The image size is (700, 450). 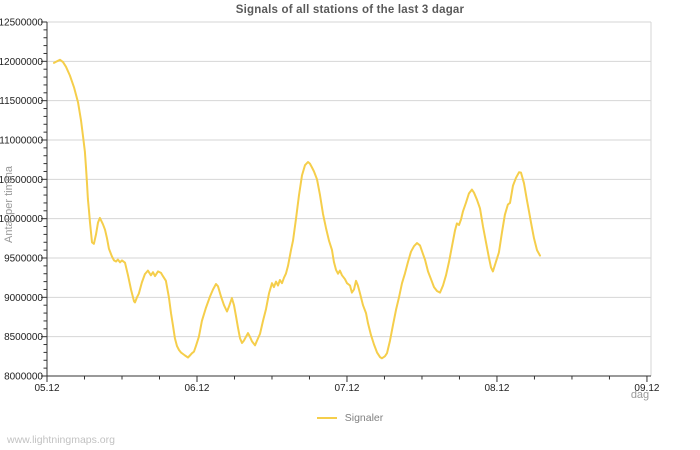 What do you see at coordinates (364, 418) in the screenshot?
I see `legend-label: Signaler` at bounding box center [364, 418].